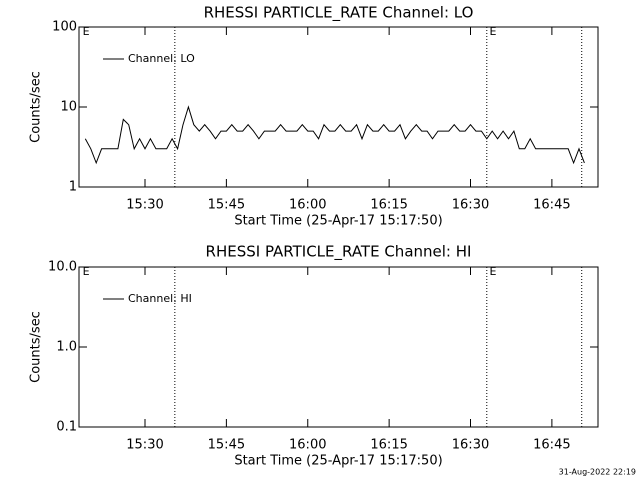 The image size is (640, 480). Describe the element at coordinates (339, 252) in the screenshot. I see `chart-title: RHESSI PARTICLE_RATE Channel: HI` at that location.